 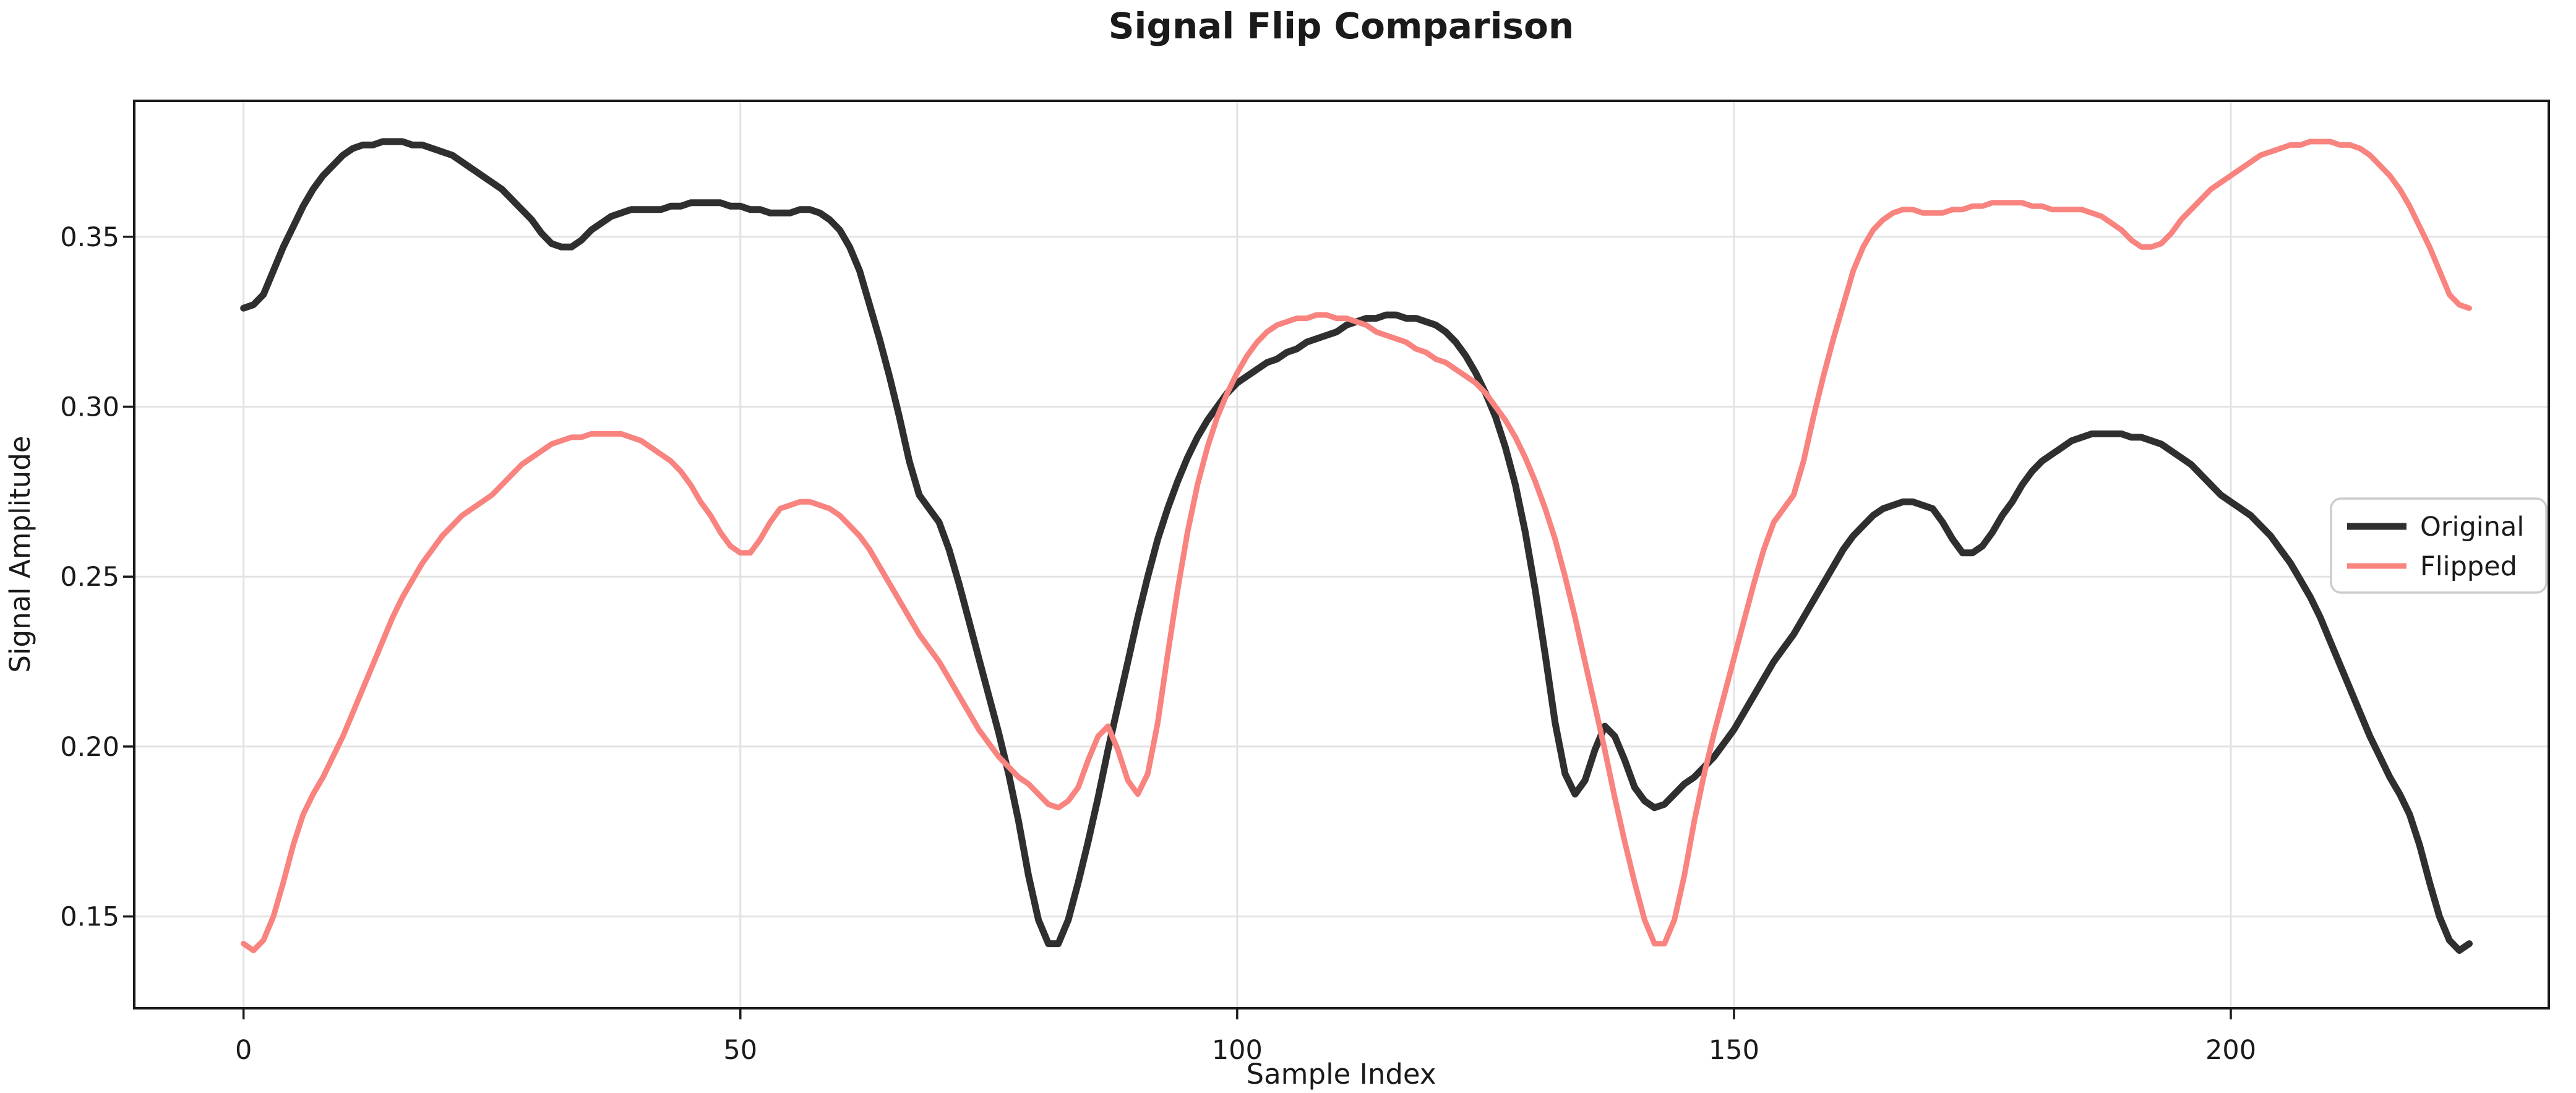 What do you see at coordinates (89, 747) in the screenshot?
I see `y-tick-label: 0.20` at bounding box center [89, 747].